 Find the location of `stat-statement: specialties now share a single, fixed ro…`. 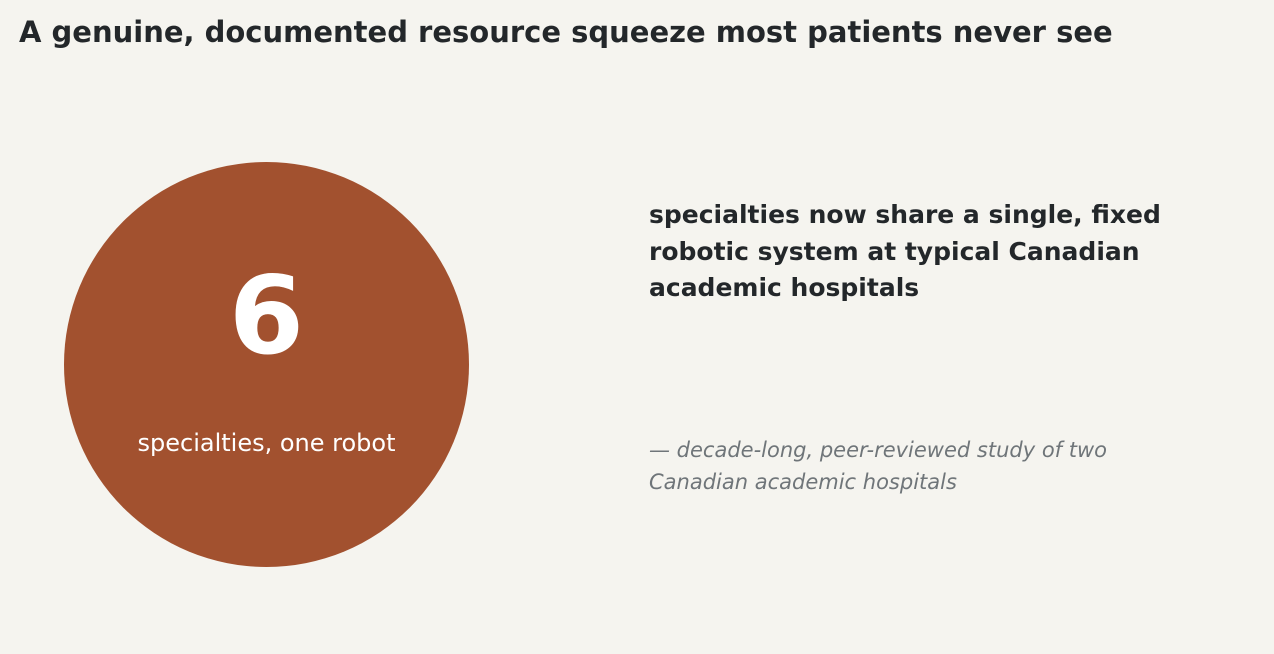

stat-statement: specialties now share a single, fixed ro… is located at coordinates (905, 251).